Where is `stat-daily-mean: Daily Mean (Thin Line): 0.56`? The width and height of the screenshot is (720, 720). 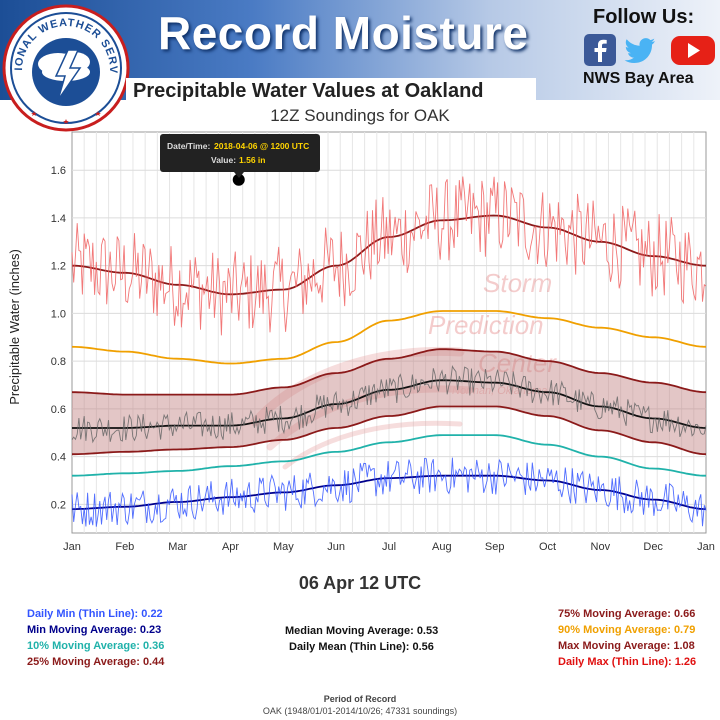 stat-daily-mean: Daily Mean (Thin Line): 0.56 is located at coordinates (361, 647).